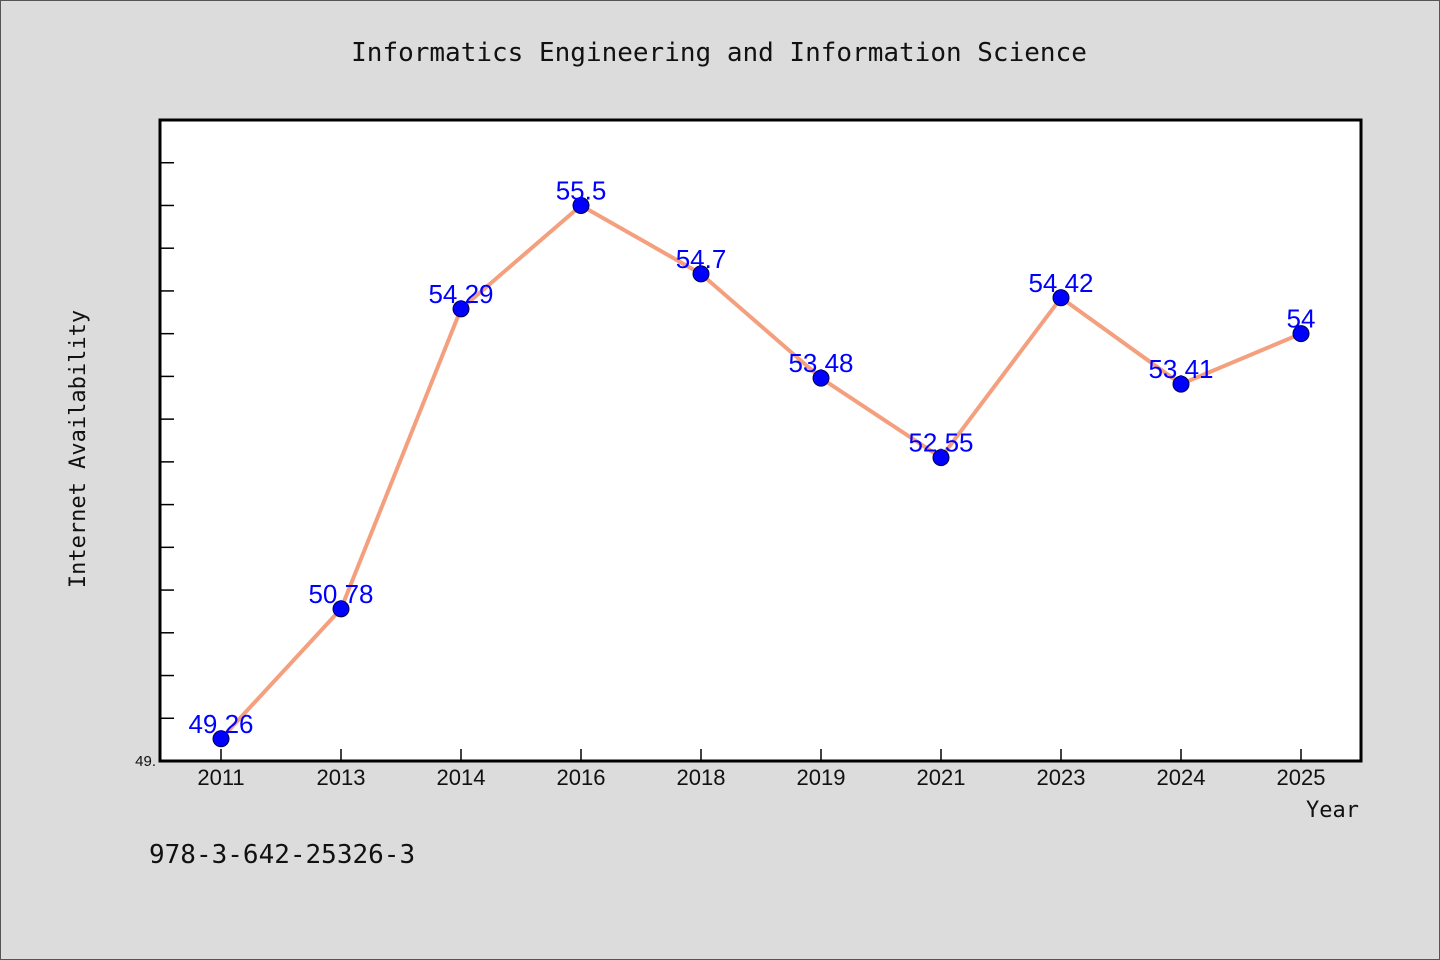 This screenshot has height=960, width=1440. What do you see at coordinates (581, 190) in the screenshot?
I see `data-label: 55.5` at bounding box center [581, 190].